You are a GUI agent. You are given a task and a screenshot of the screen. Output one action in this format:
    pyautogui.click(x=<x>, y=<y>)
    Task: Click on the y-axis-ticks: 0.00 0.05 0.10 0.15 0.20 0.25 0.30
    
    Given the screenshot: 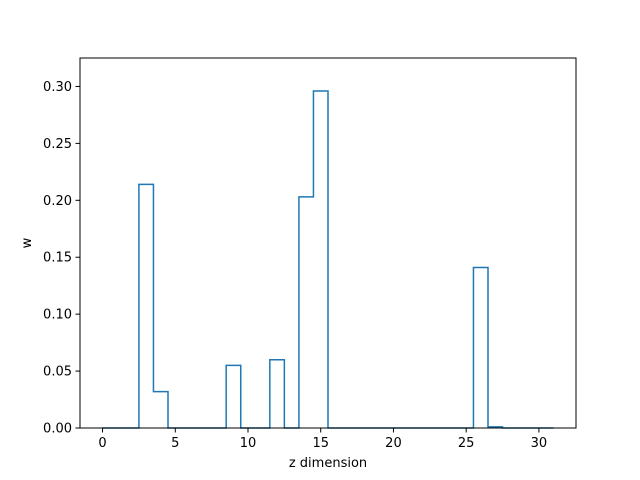 What is the action you would take?
    pyautogui.click(x=61, y=258)
    